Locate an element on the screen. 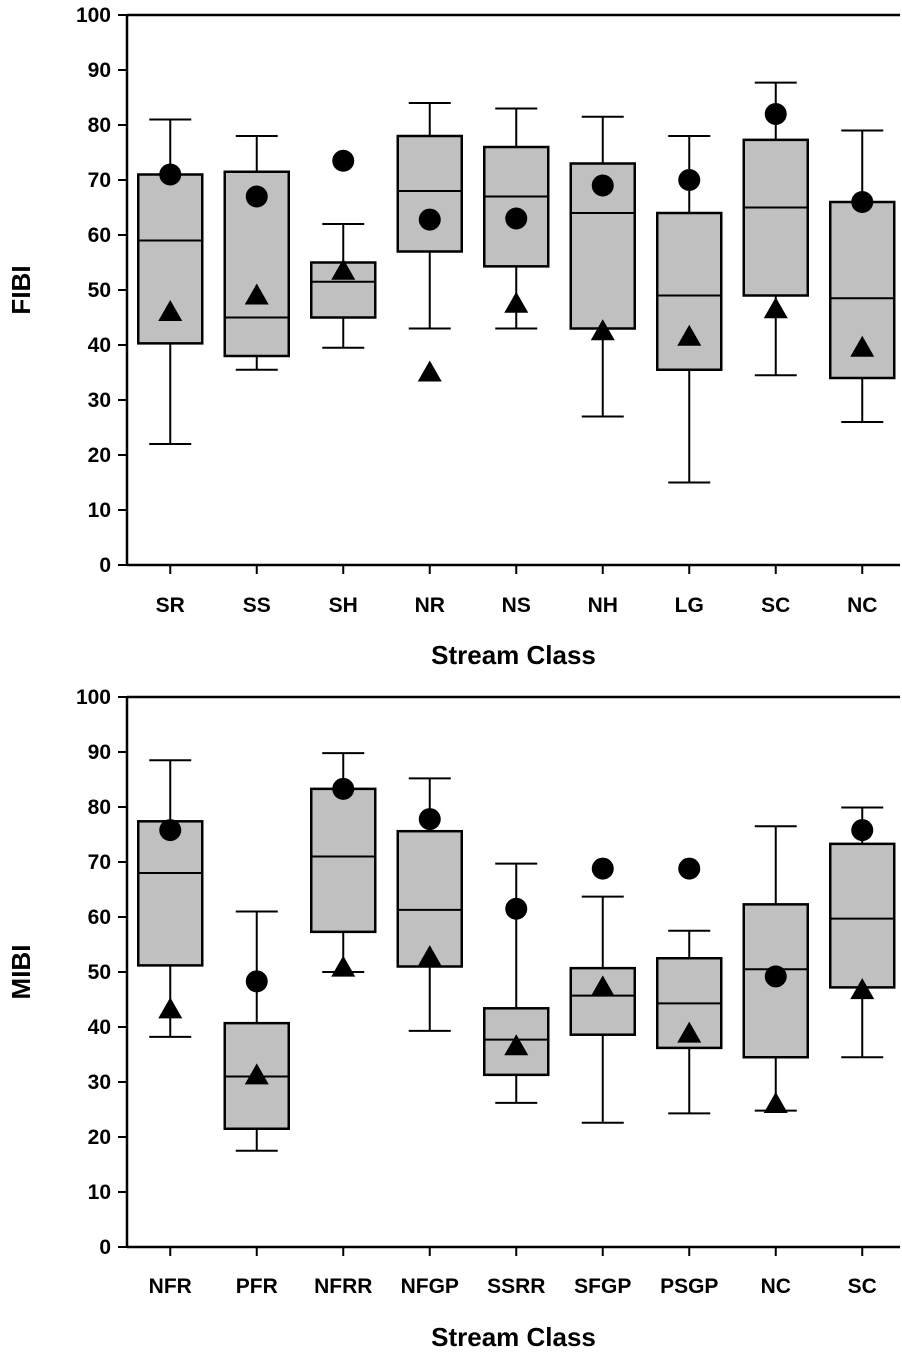 This screenshot has height=1352, width=902. category-label: NR is located at coordinates (430, 605).